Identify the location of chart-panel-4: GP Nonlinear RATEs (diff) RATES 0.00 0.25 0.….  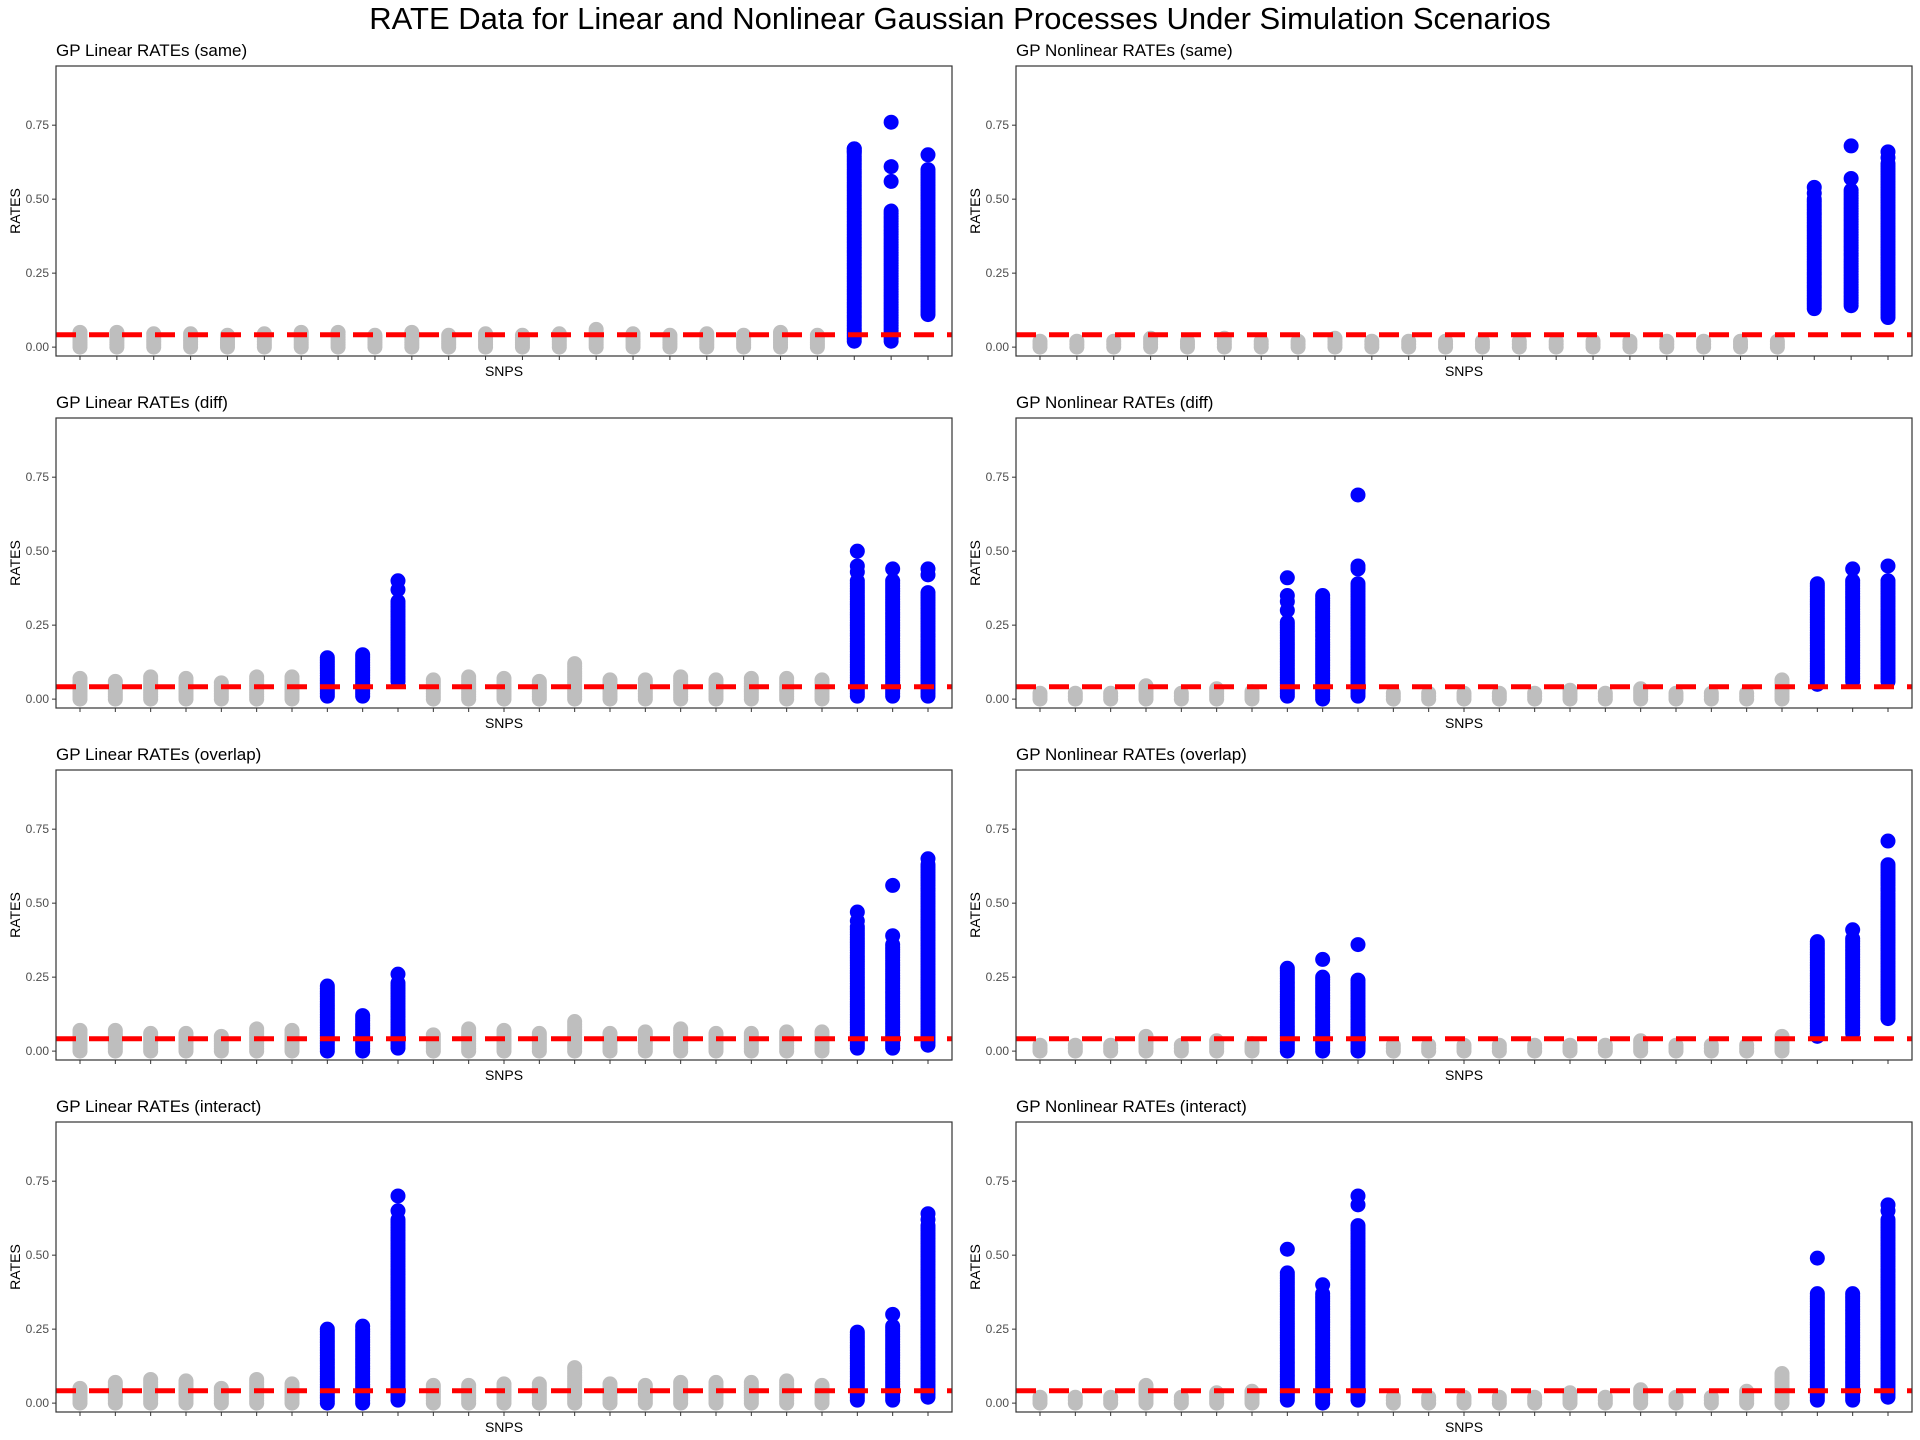
(1440, 562).